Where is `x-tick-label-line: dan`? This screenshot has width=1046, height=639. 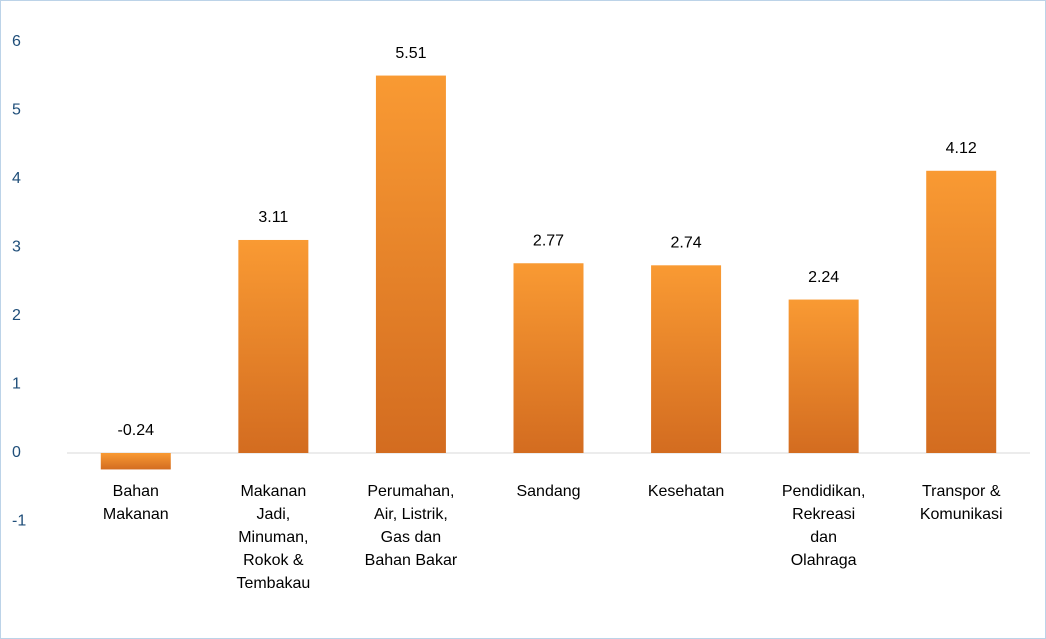 x-tick-label-line: dan is located at coordinates (823, 537).